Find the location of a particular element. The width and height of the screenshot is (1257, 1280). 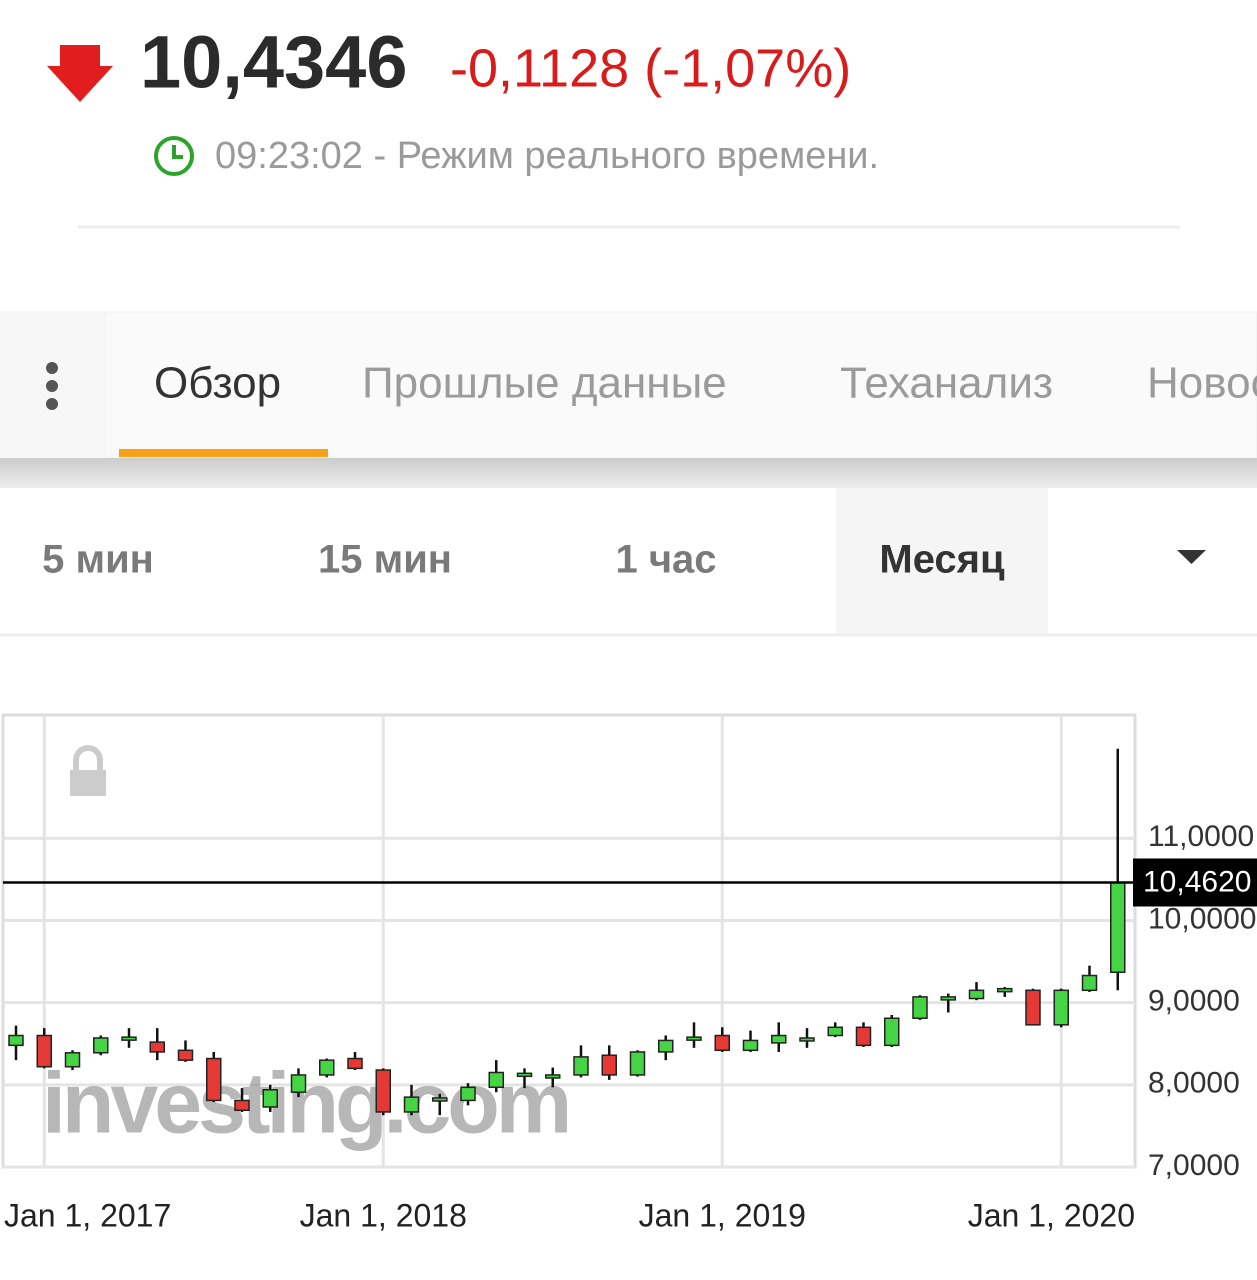

clock-icon is located at coordinates (174, 156).